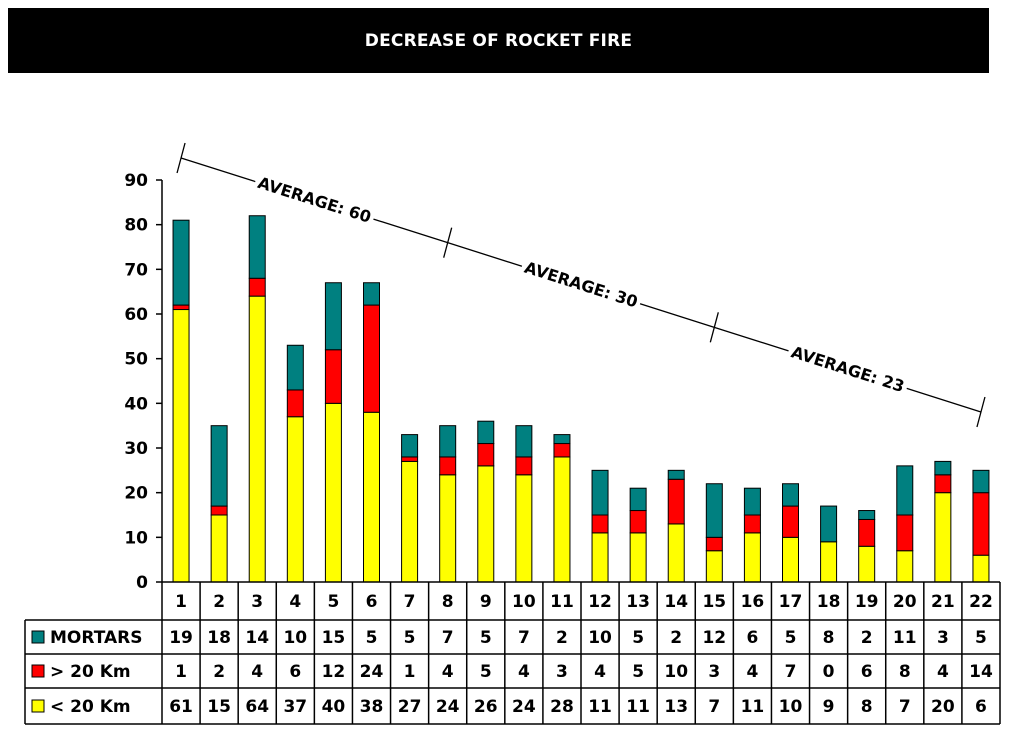 This screenshot has width=1024, height=741. Describe the element at coordinates (677, 315) in the screenshot. I see `average-line` at that location.